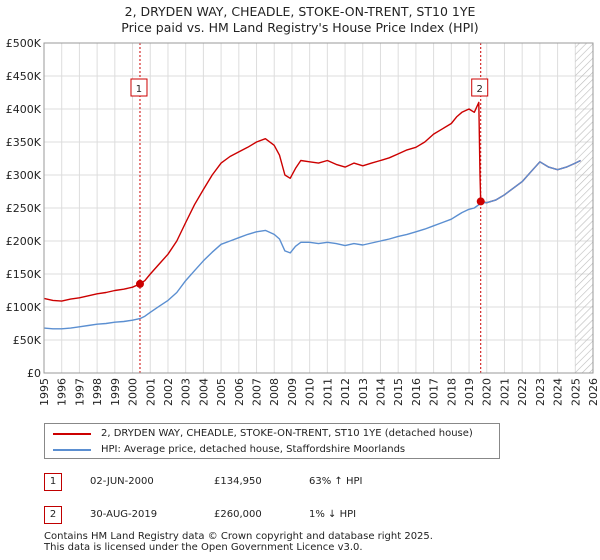 This screenshot has height=560, width=600. I want to click on transaction-row: 1 02-JUN-2000 £134,950 63% ↑ HPI, so click(224, 482).